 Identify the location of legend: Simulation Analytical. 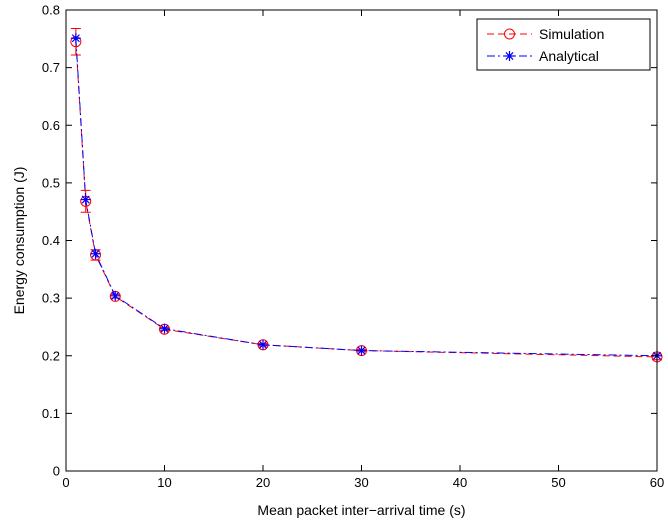
(563, 44).